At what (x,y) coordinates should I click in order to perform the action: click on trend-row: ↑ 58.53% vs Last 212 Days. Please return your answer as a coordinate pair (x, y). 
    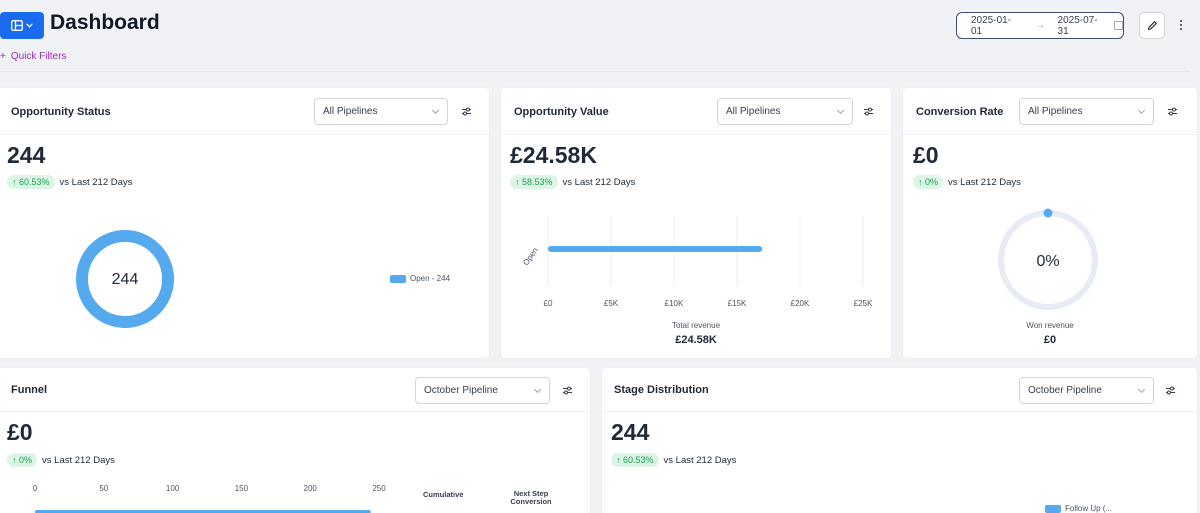
    Looking at the image, I should click on (572, 182).